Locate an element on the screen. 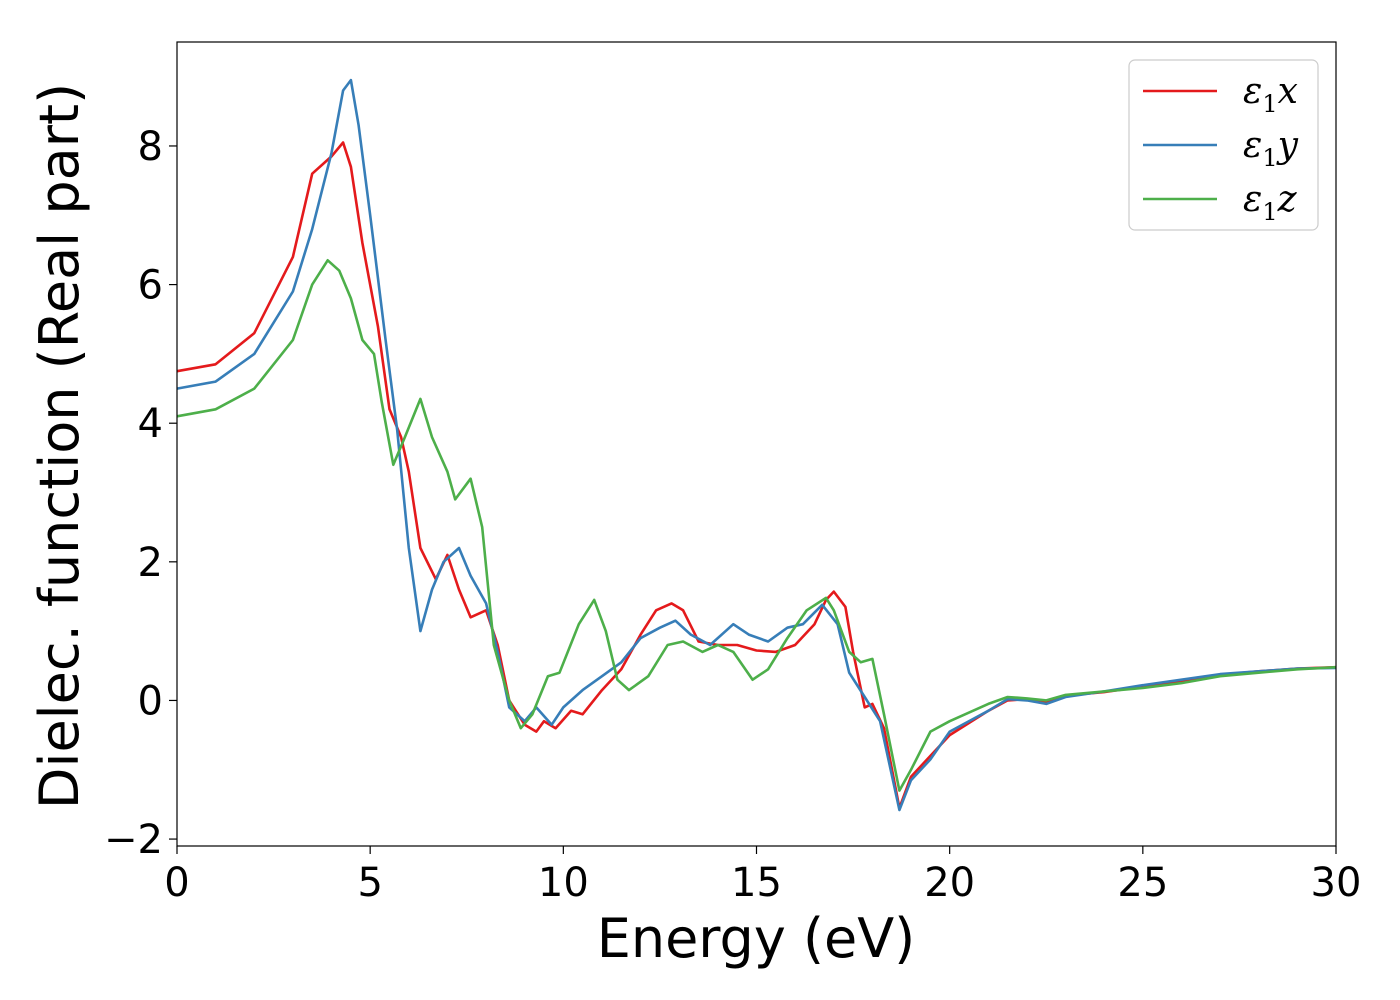 This screenshot has height=1000, width=1400. x-tick-label: 30 is located at coordinates (1336, 883).